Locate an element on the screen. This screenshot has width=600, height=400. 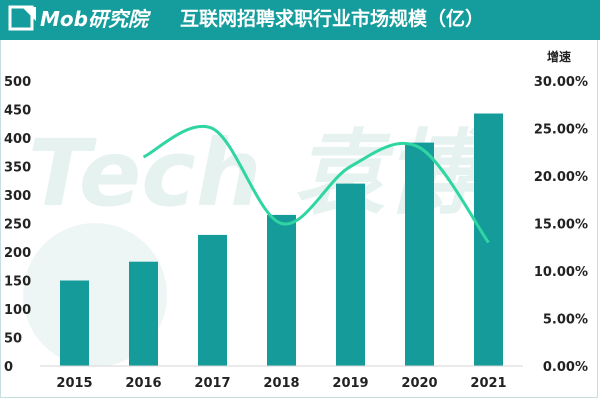
brand-name: Mob研究院 is located at coordinates (94, 19).